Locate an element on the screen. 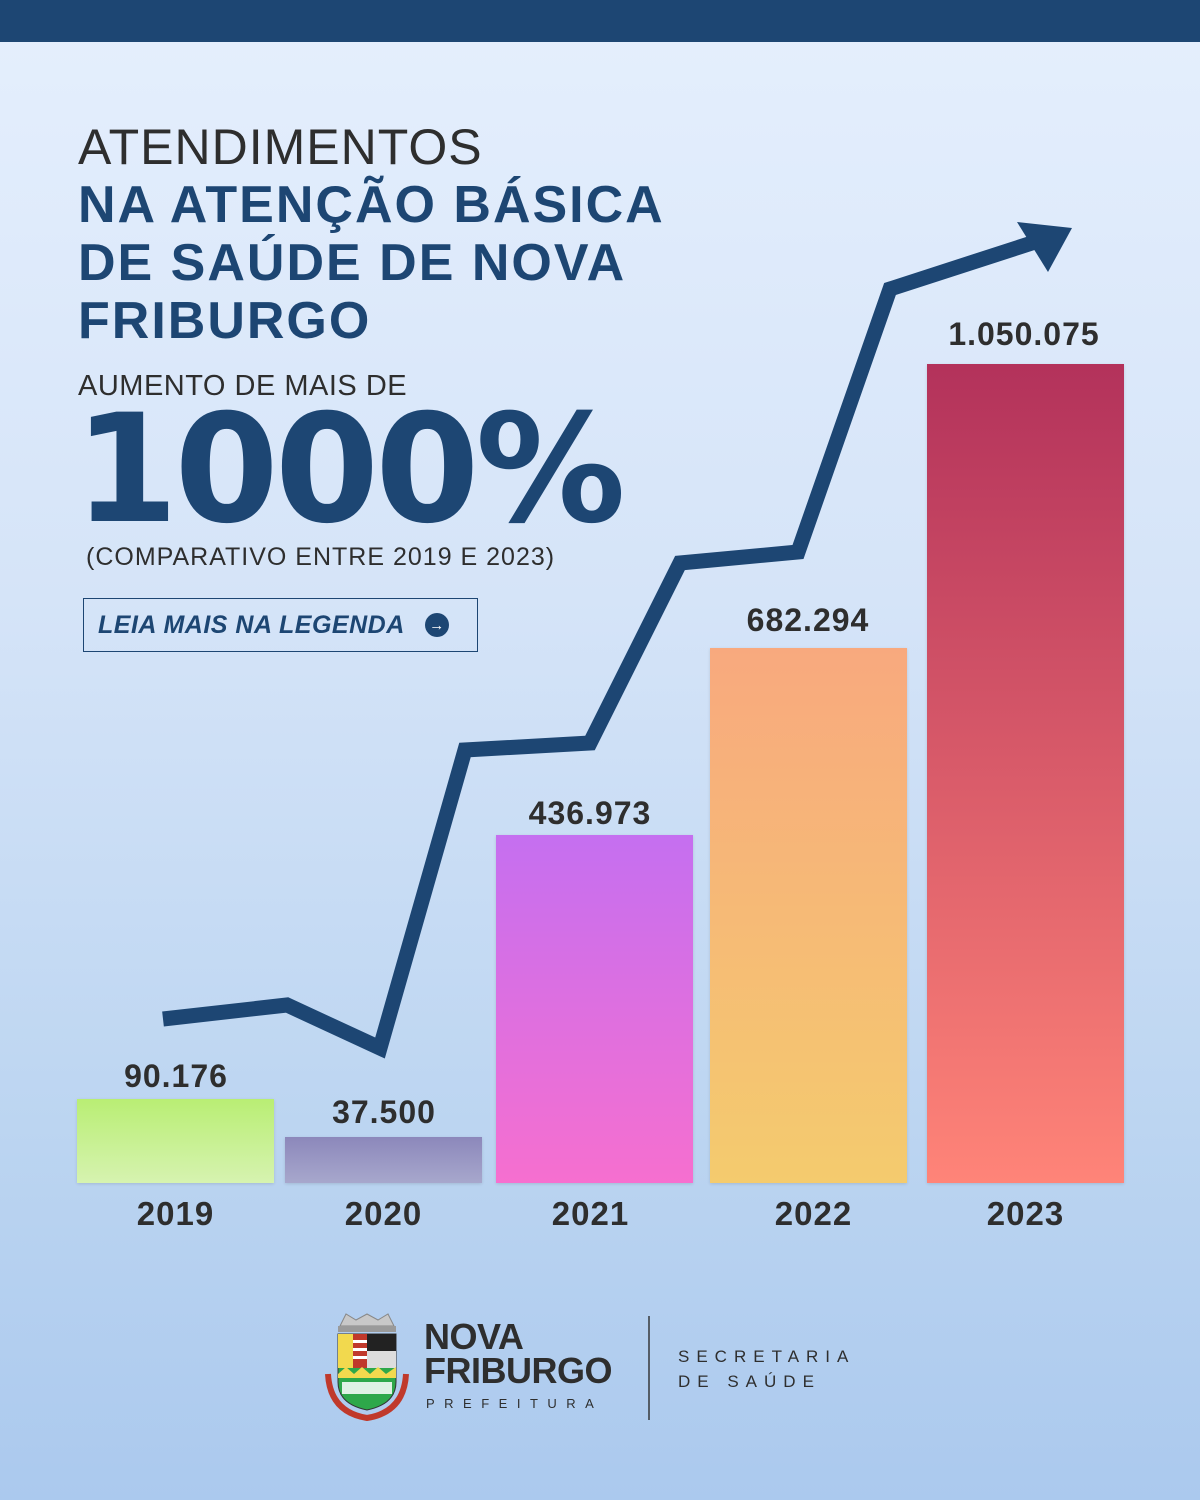 The height and width of the screenshot is (1500, 1200). headline-line-4: FRIBURGO is located at coordinates (225, 321).